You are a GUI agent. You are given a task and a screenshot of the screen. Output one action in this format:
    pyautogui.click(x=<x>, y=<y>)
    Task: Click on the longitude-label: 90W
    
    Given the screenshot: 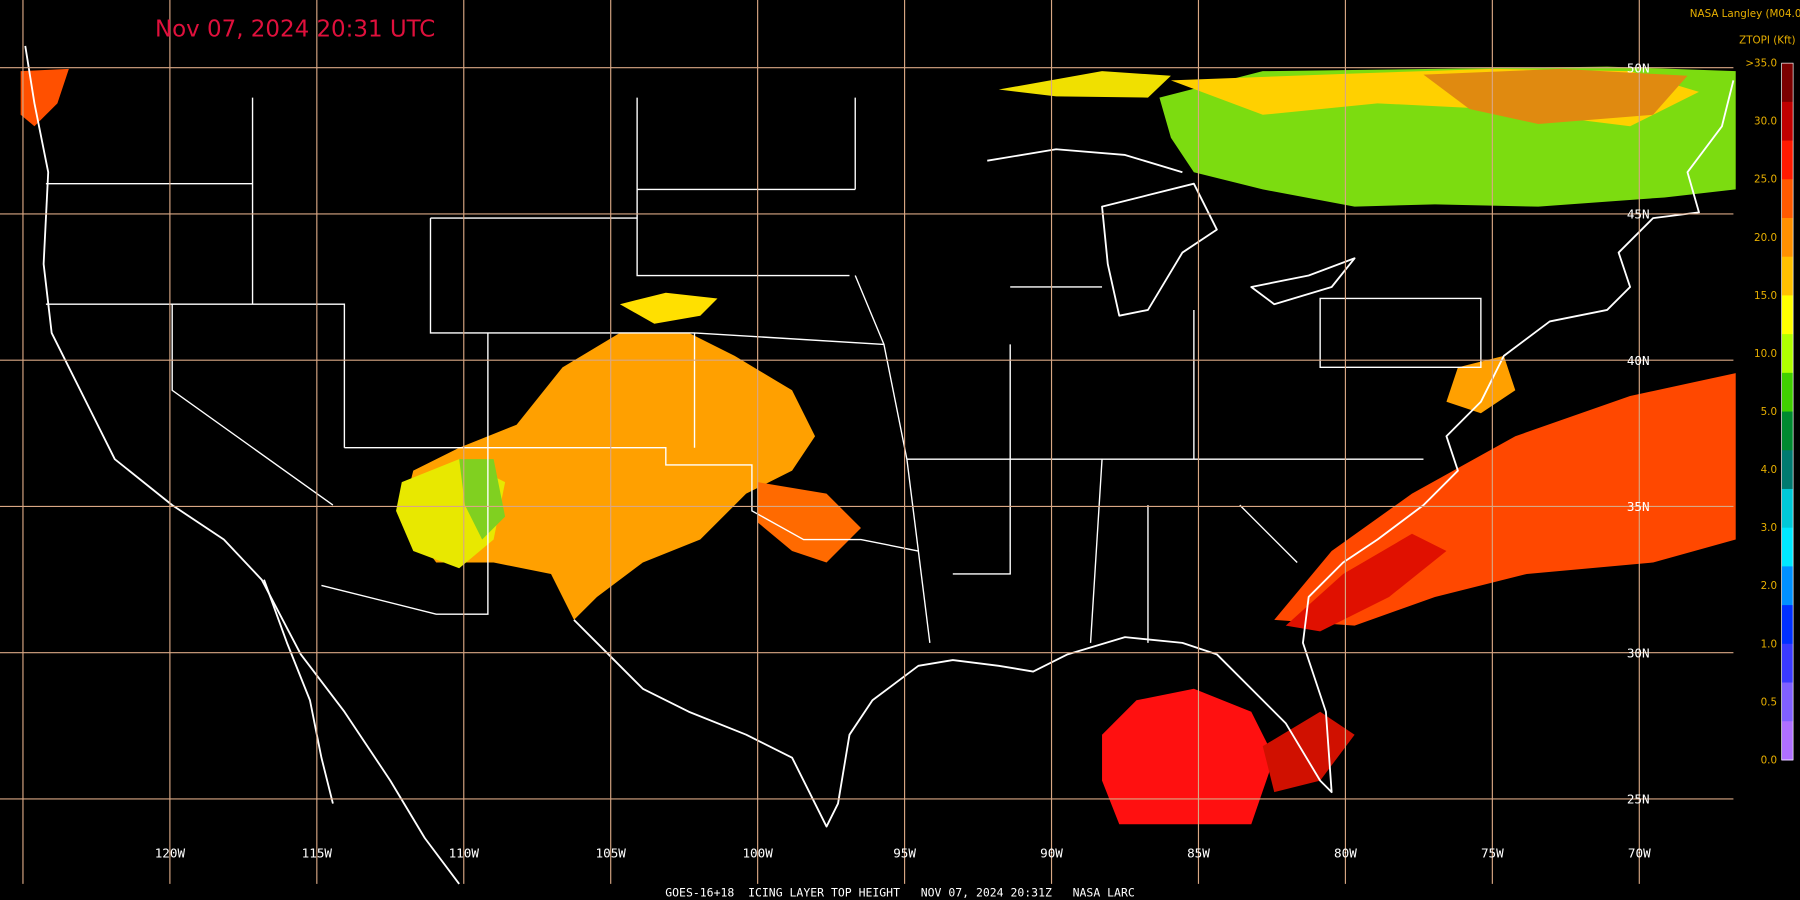 What is the action you would take?
    pyautogui.click(x=1051, y=853)
    